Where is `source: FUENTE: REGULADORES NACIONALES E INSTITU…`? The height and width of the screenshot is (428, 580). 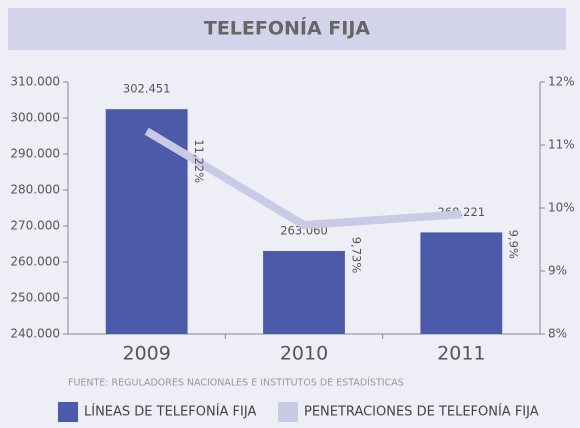
source: FUENTE: REGULADORES NACIONALES E INSTITU… is located at coordinates (236, 383).